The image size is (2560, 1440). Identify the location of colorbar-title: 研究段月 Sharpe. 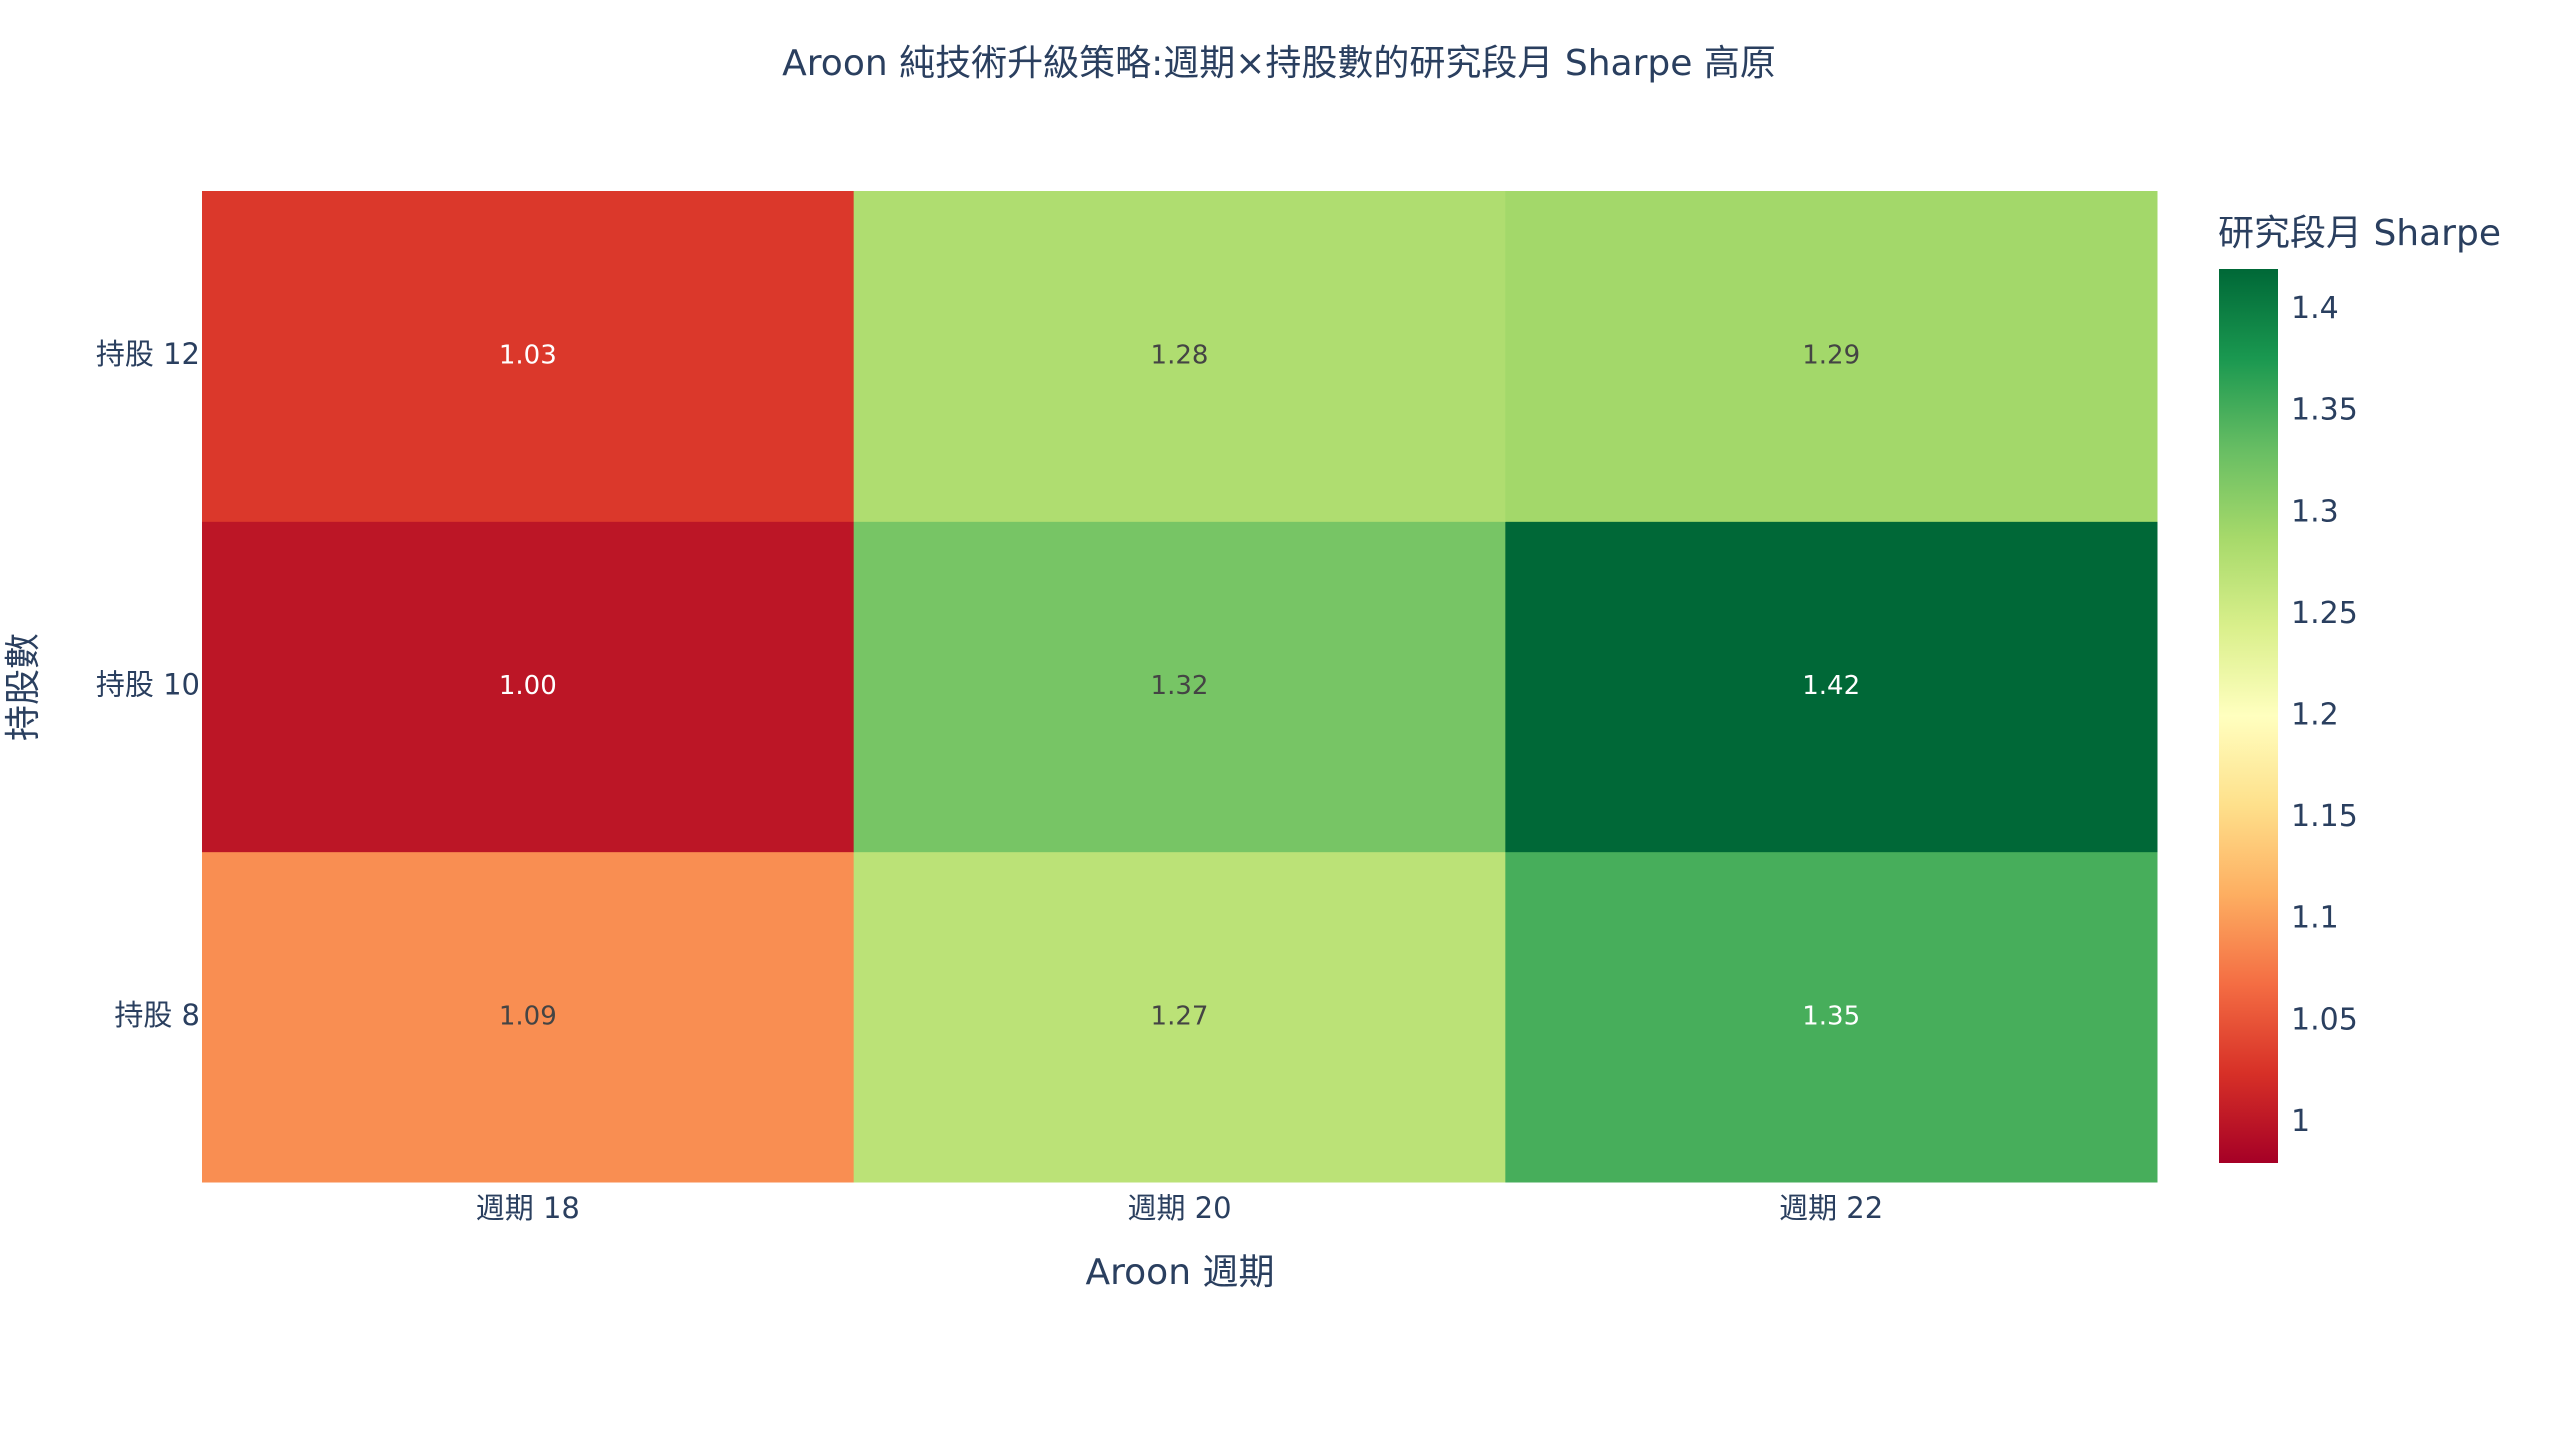
(2359, 233).